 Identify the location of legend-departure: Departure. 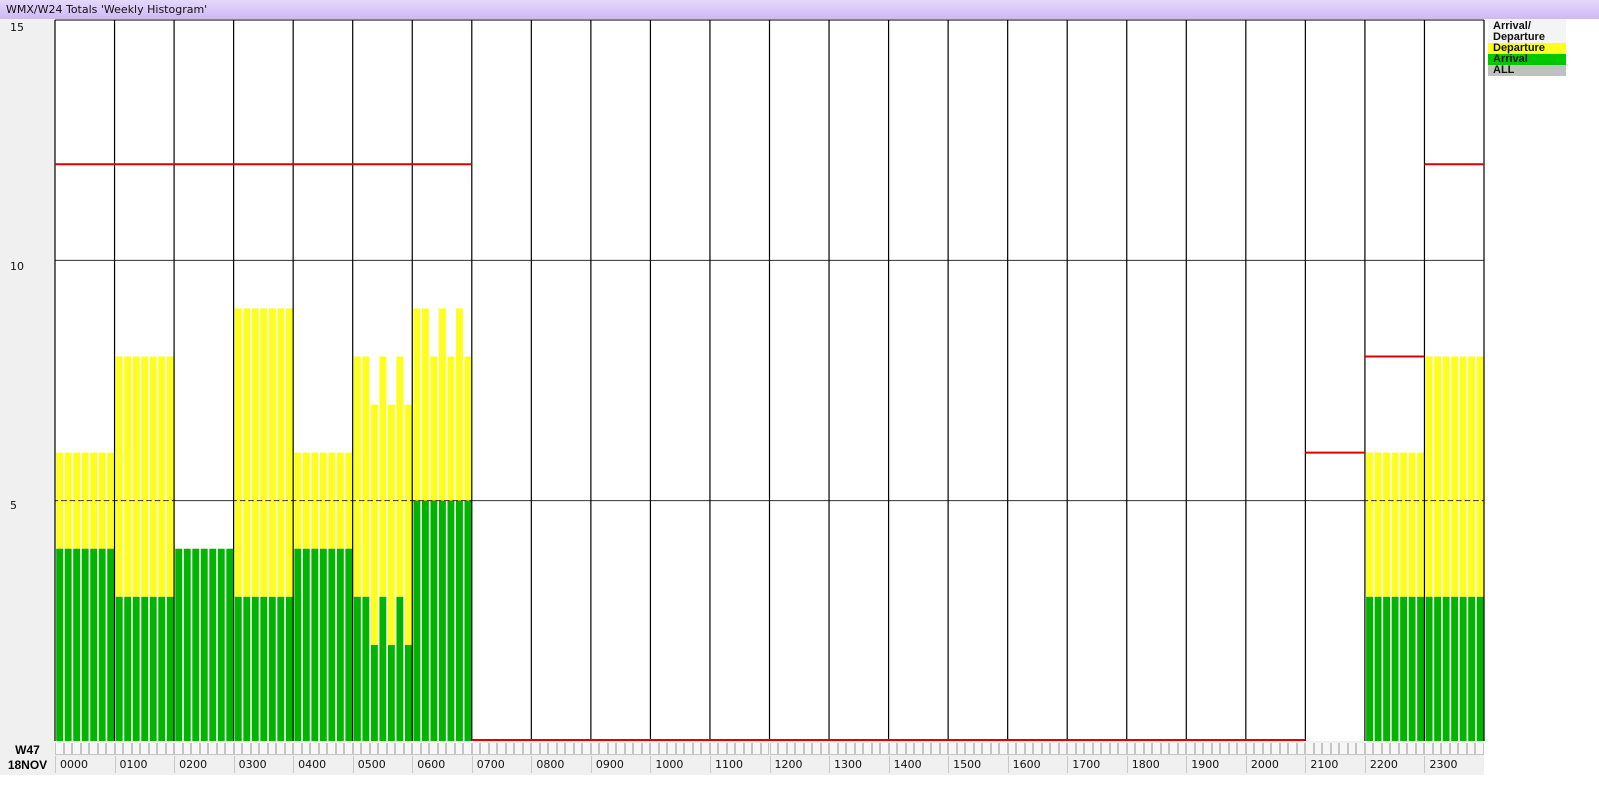
(1527, 48).